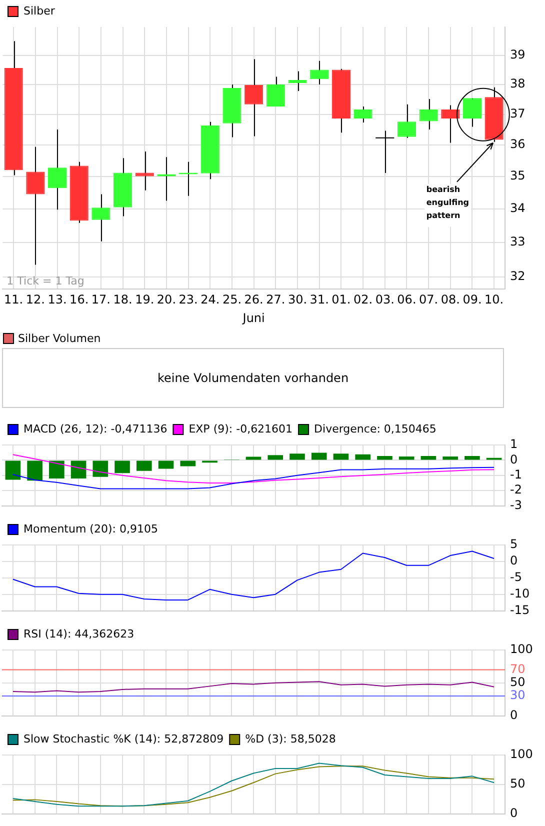 The image size is (545, 826). What do you see at coordinates (79, 633) in the screenshot?
I see `legend-label: RSI (14): 44,362623` at bounding box center [79, 633].